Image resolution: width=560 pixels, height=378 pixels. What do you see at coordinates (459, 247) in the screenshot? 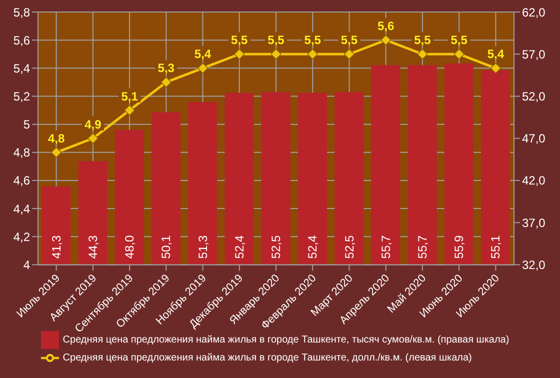
I see `data-label: 55,9` at bounding box center [459, 247].